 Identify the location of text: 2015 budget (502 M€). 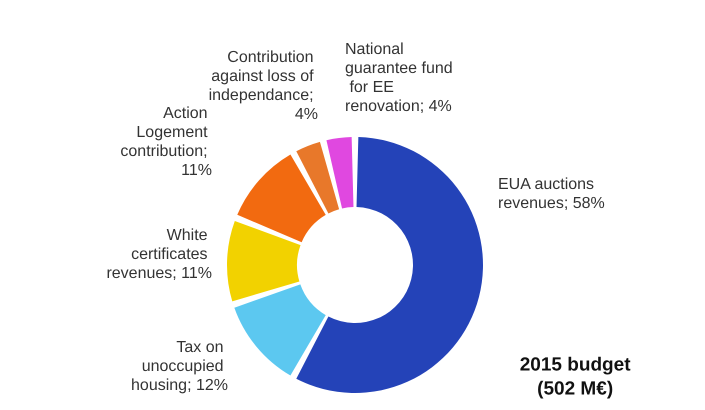
(576, 377).